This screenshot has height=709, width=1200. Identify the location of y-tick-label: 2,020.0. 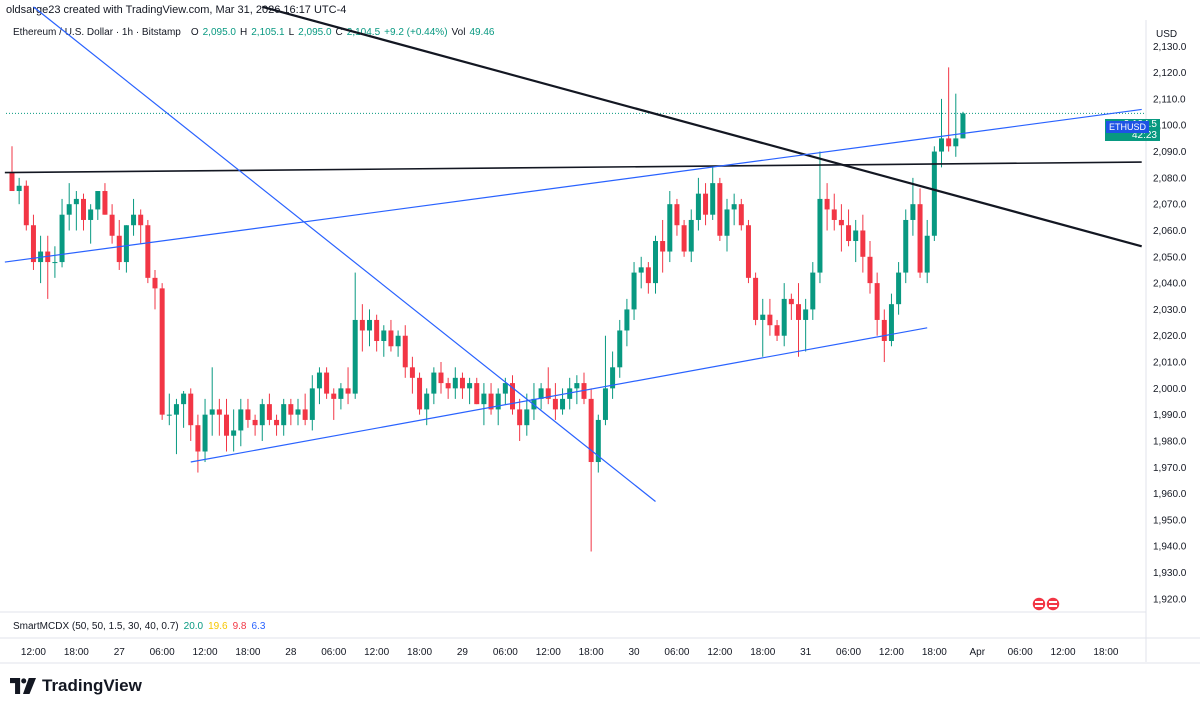
(1170, 336).